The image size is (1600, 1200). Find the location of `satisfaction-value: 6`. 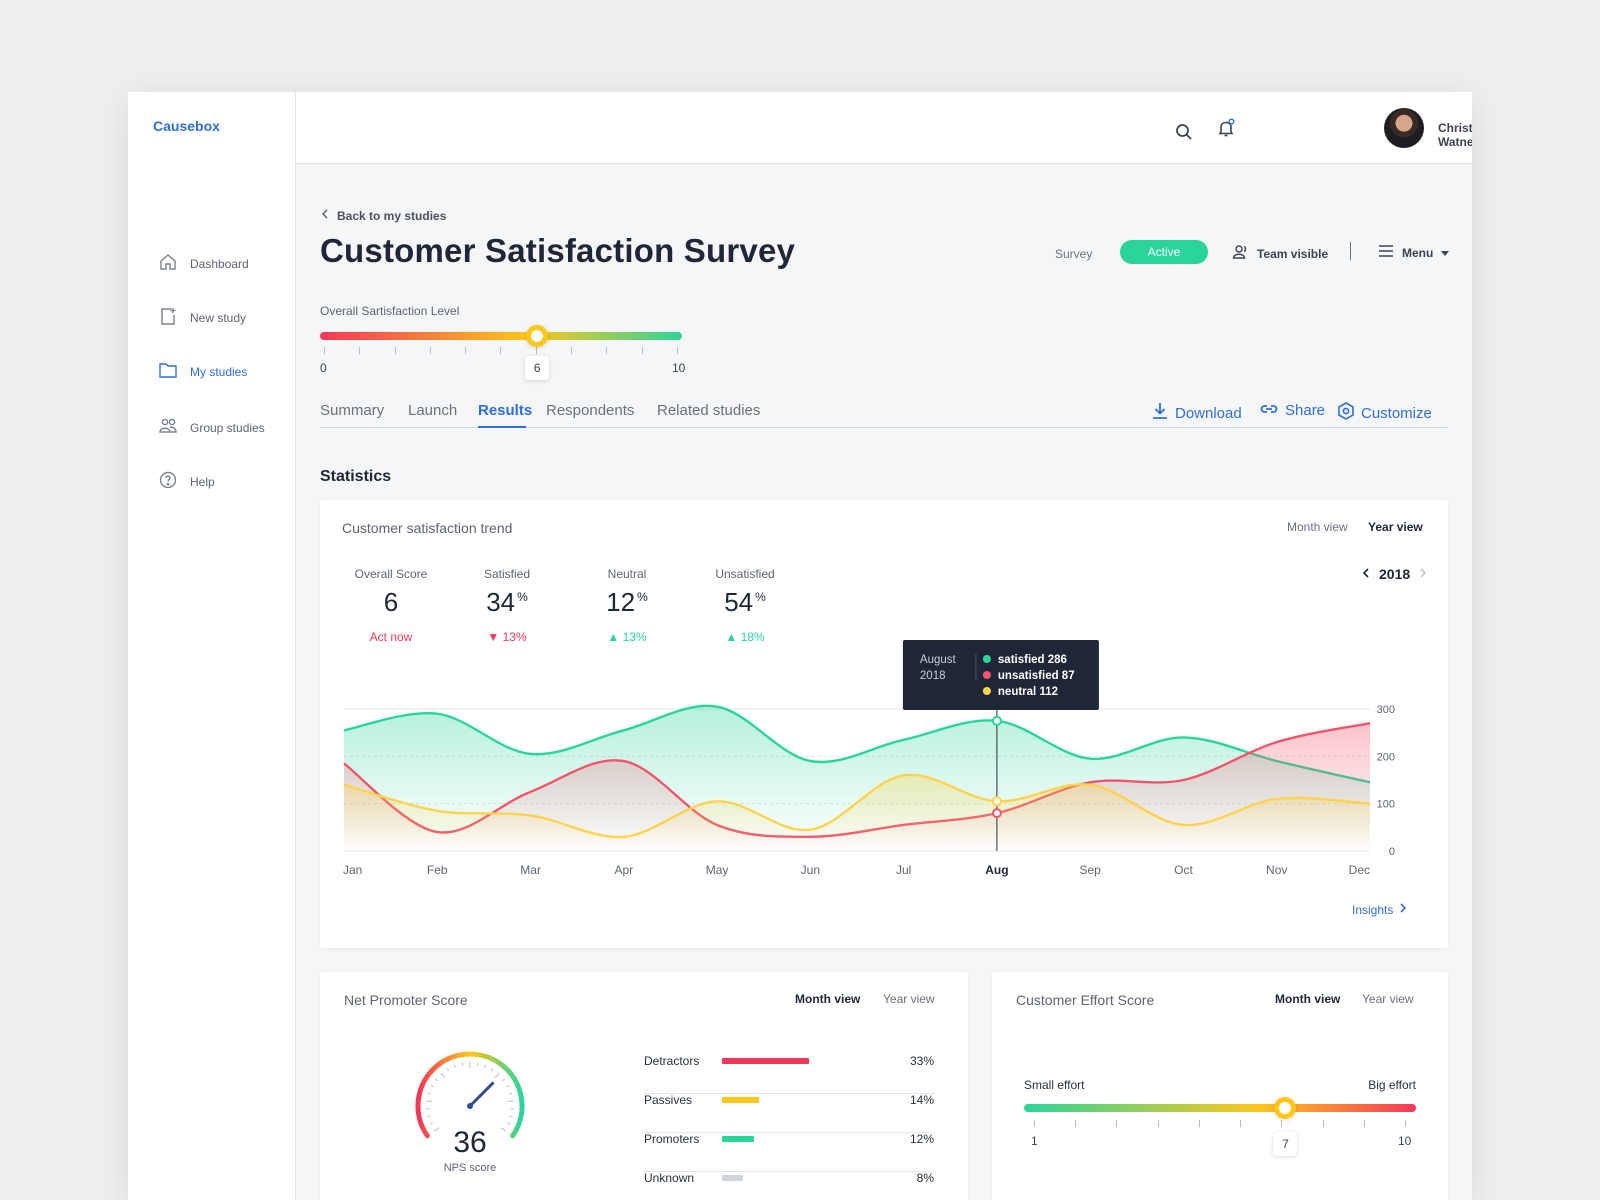

satisfaction-value: 6 is located at coordinates (537, 368).